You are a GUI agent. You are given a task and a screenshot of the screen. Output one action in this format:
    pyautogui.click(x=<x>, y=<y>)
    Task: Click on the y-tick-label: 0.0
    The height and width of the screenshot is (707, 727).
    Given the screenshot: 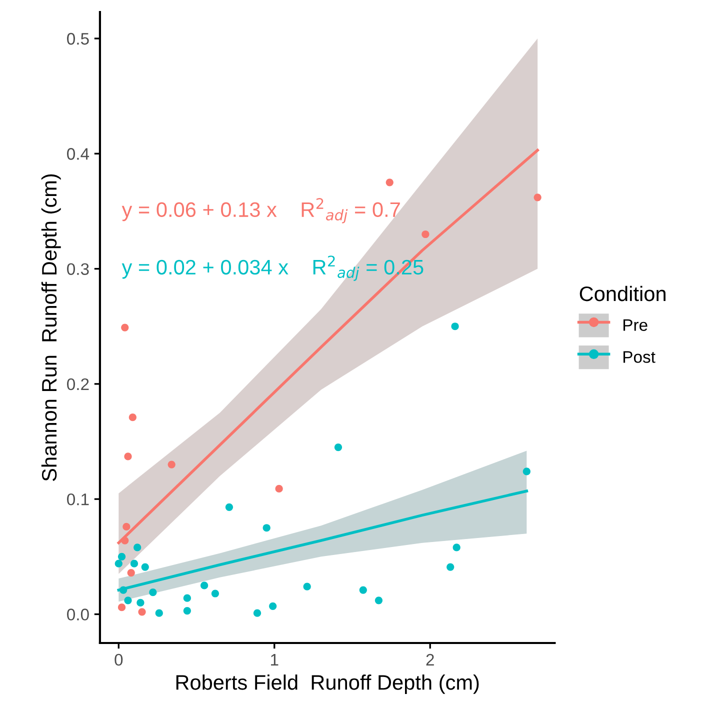 What is the action you would take?
    pyautogui.click(x=78, y=614)
    